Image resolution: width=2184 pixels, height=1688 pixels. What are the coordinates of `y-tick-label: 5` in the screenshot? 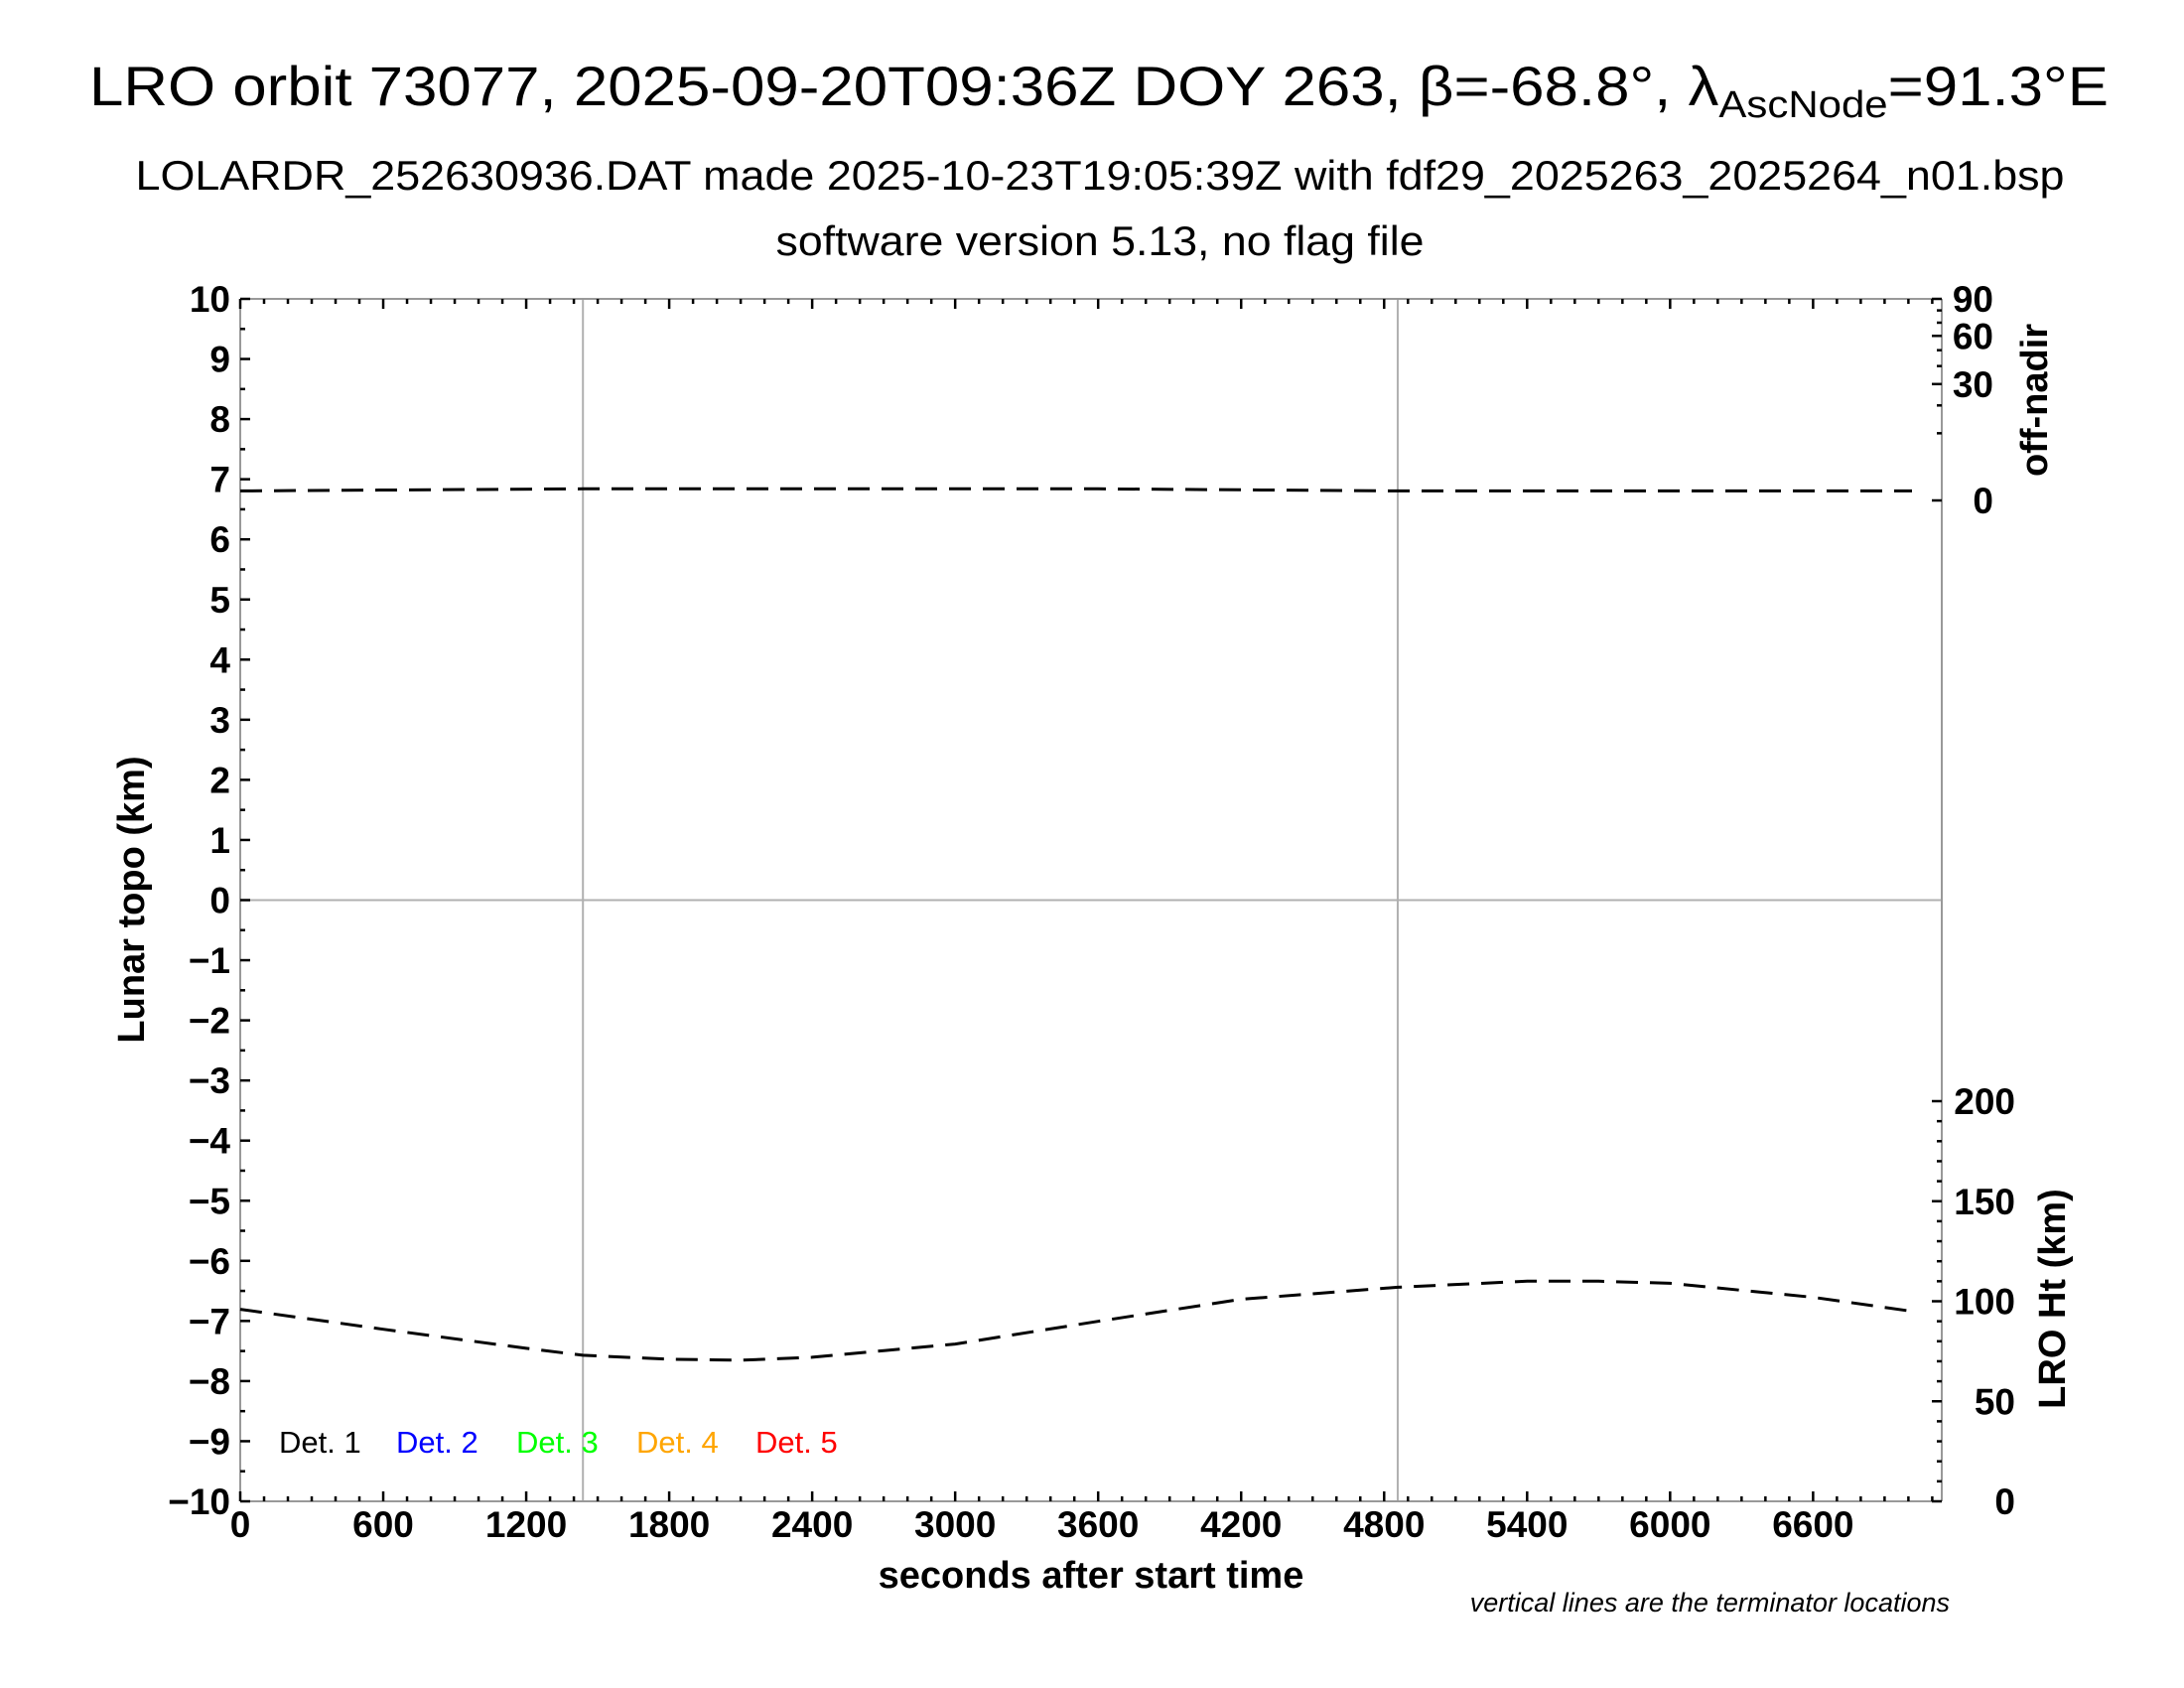 It's located at (219, 600).